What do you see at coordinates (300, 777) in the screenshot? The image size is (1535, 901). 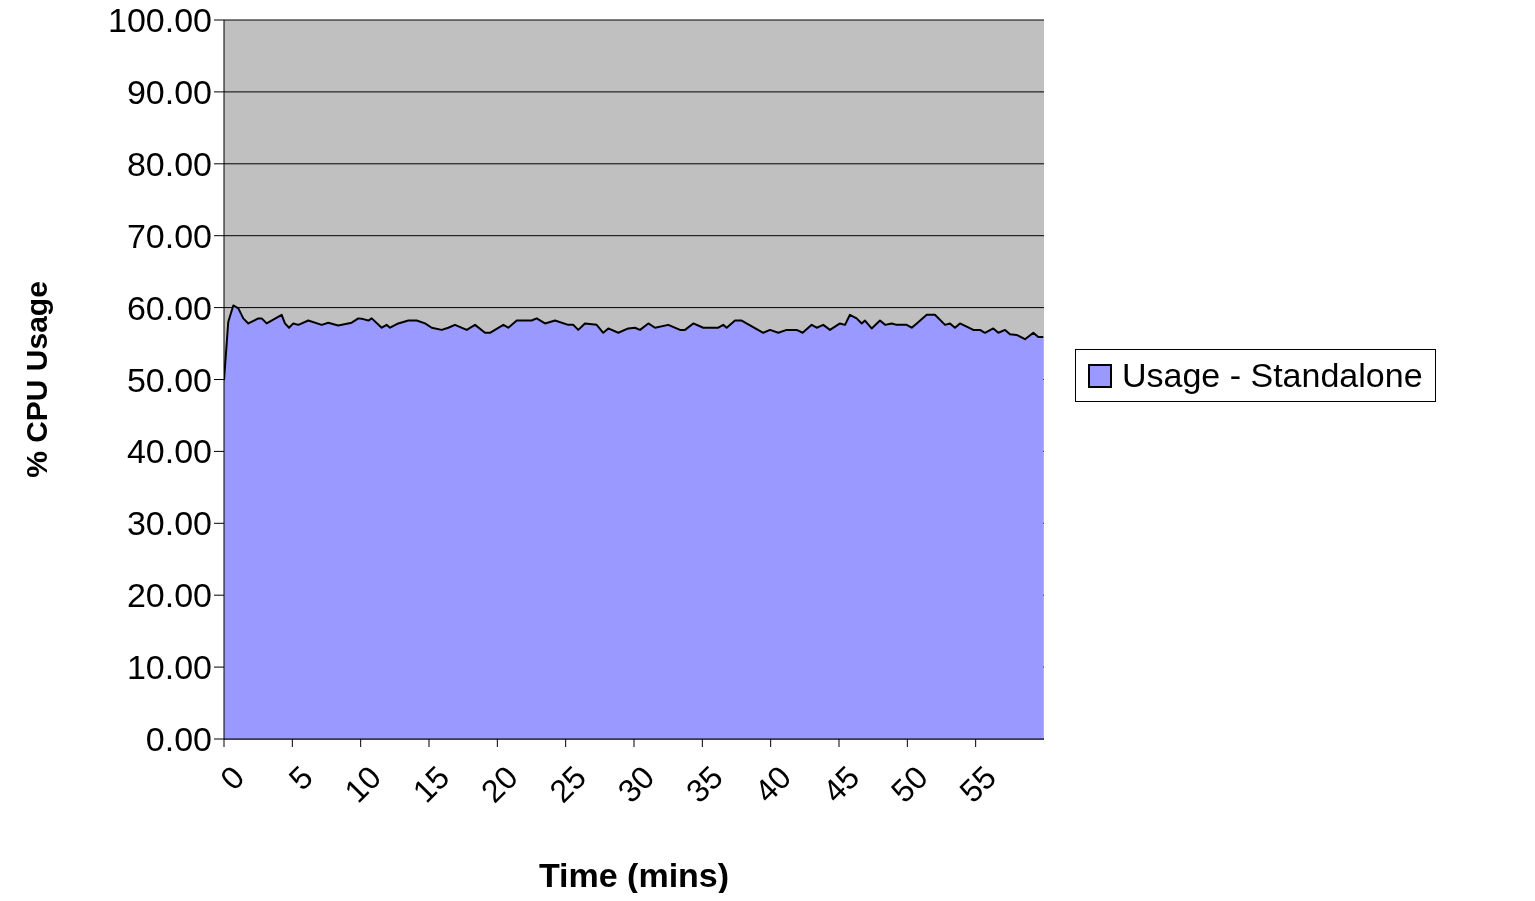 I see `x-tick-label: 5` at bounding box center [300, 777].